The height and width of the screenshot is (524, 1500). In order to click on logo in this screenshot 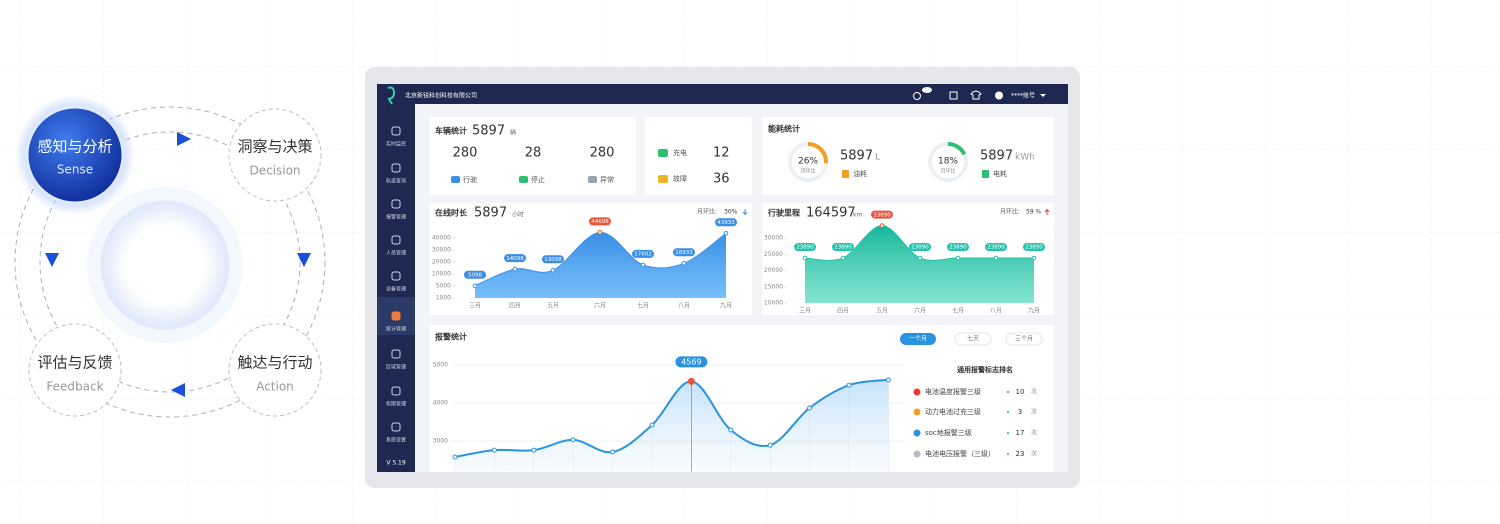, I will do `click(391, 95)`.